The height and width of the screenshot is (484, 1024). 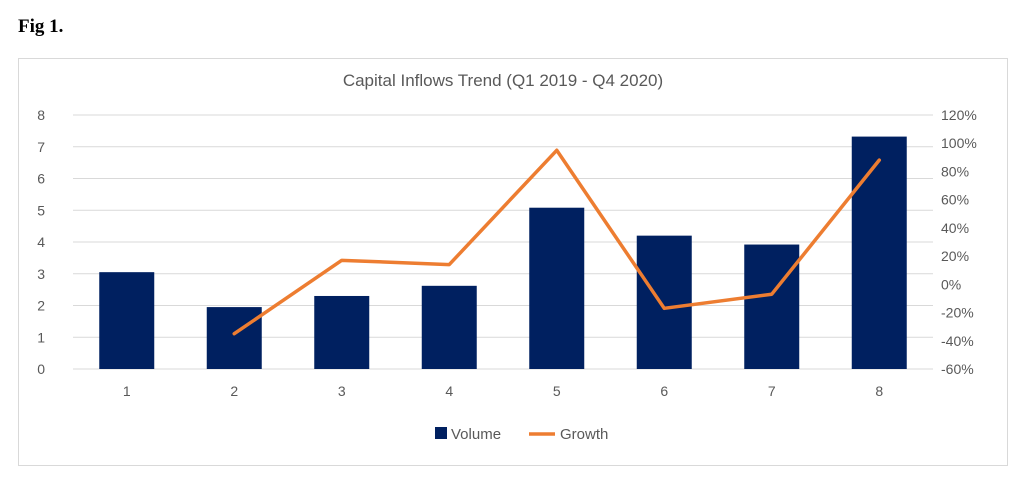 I want to click on legend: Volume Growth, so click(x=521, y=434).